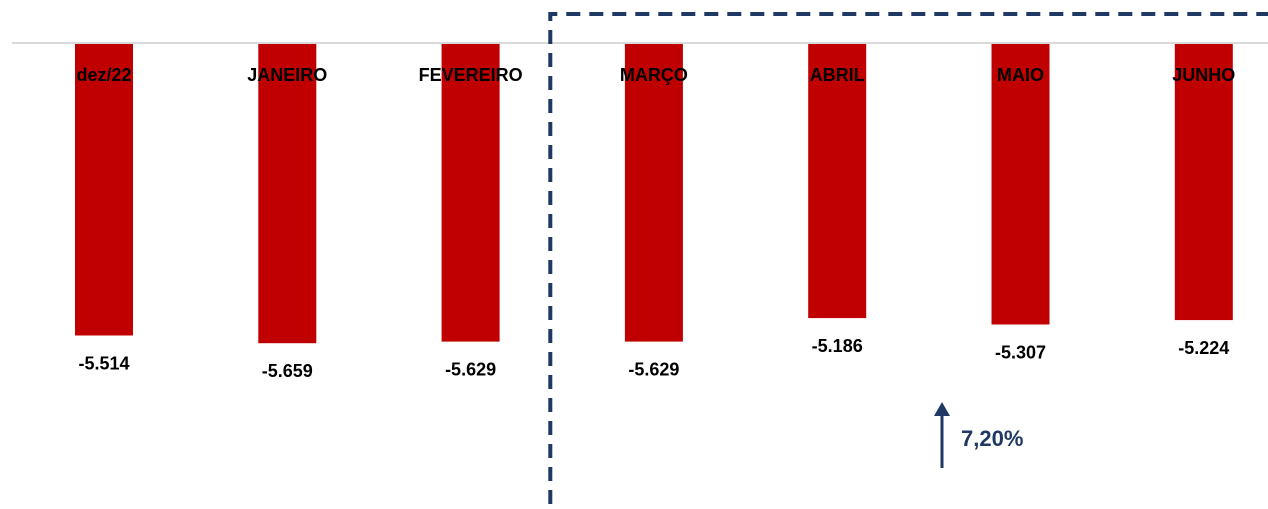 The image size is (1268, 509). What do you see at coordinates (1020, 75) in the screenshot?
I see `category-label: MAIO` at bounding box center [1020, 75].